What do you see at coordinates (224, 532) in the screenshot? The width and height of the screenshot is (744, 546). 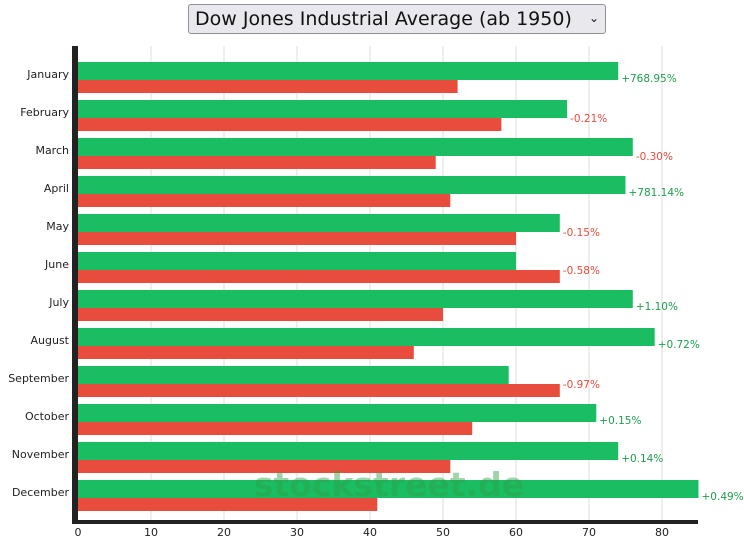 I see `x-tick-label: 20` at bounding box center [224, 532].